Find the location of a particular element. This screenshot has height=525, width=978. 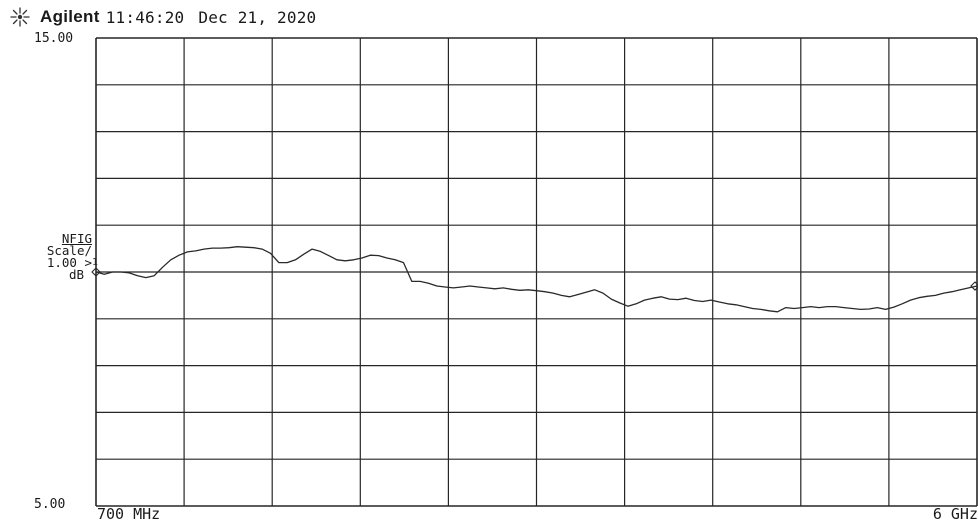

scale-label: Scale/ is located at coordinates (69, 250).